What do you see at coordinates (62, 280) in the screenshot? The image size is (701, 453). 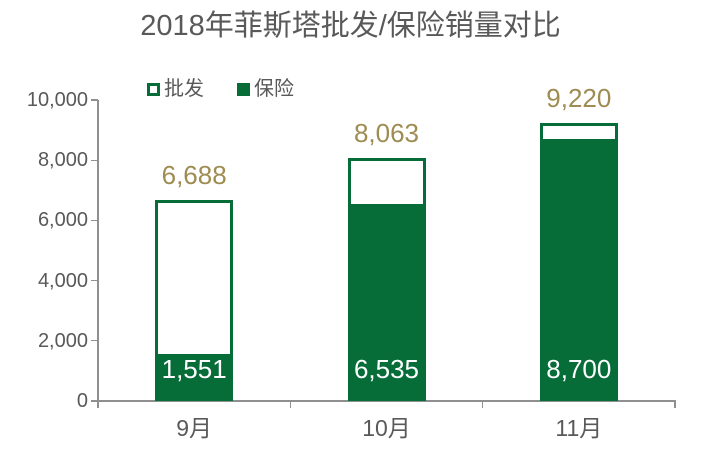 I see `y-axis-label: 4,000` at bounding box center [62, 280].